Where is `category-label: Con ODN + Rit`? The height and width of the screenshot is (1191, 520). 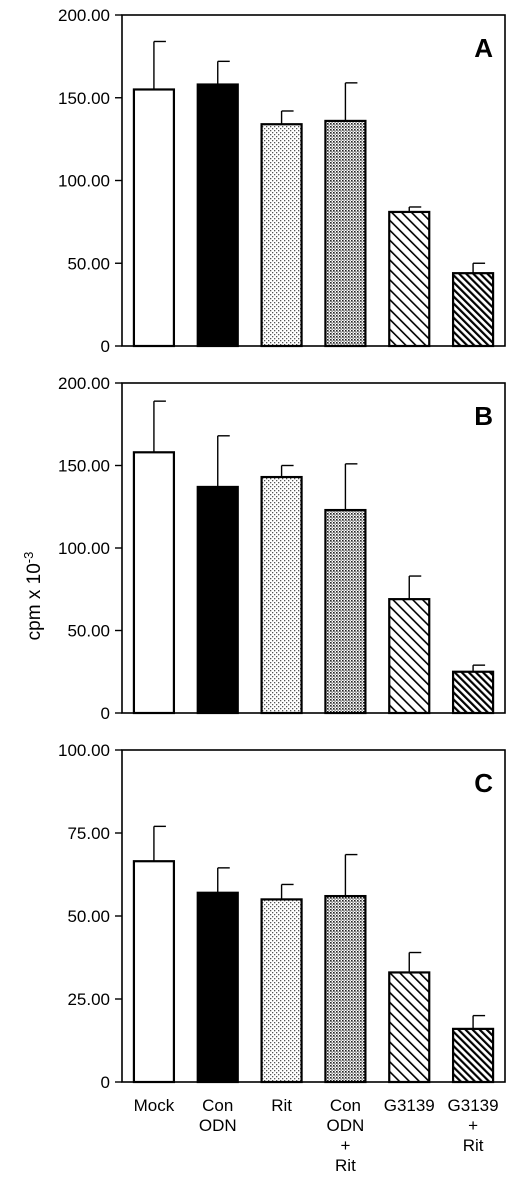
category-label: Con ODN + Rit is located at coordinates (346, 1135).